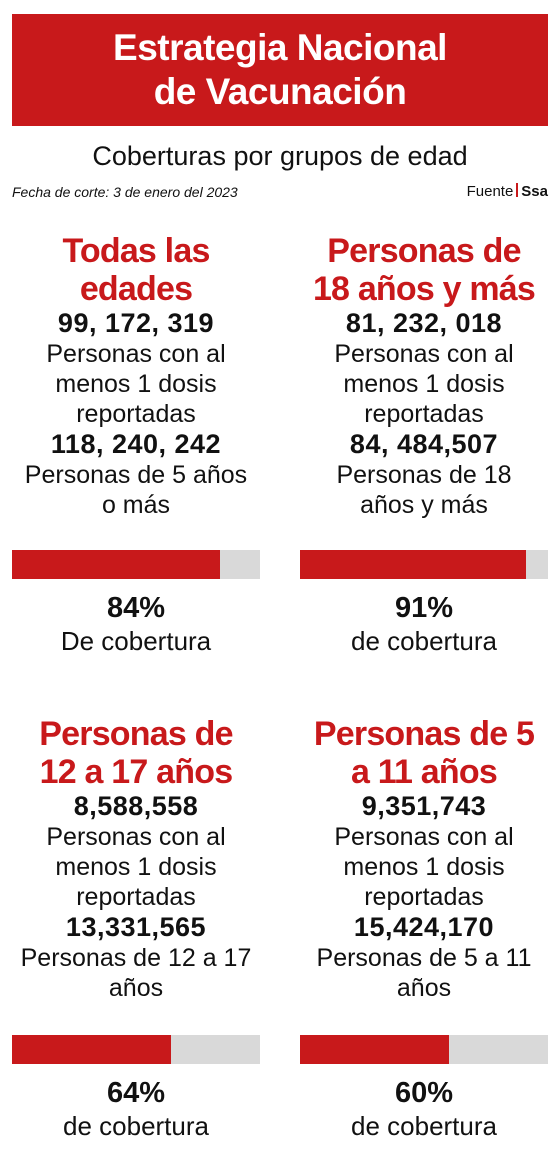 This screenshot has width=560, height=1175. What do you see at coordinates (424, 772) in the screenshot?
I see `panel-title-line-2: a 11 años` at bounding box center [424, 772].